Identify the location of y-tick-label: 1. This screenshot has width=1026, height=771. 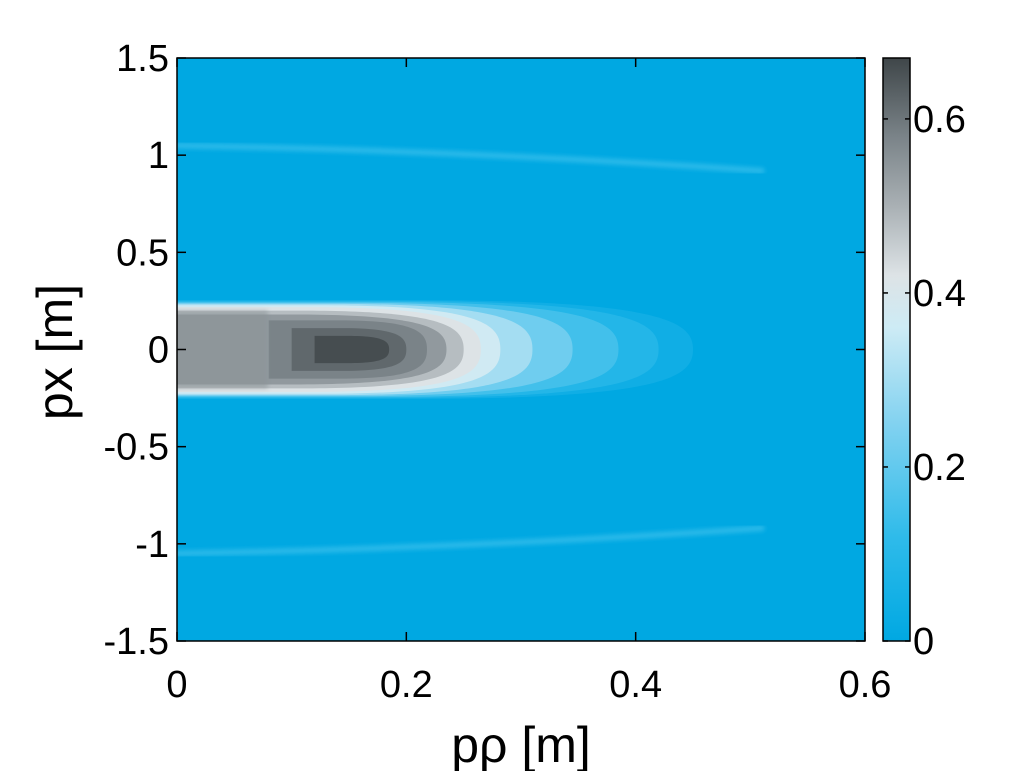
(158, 156).